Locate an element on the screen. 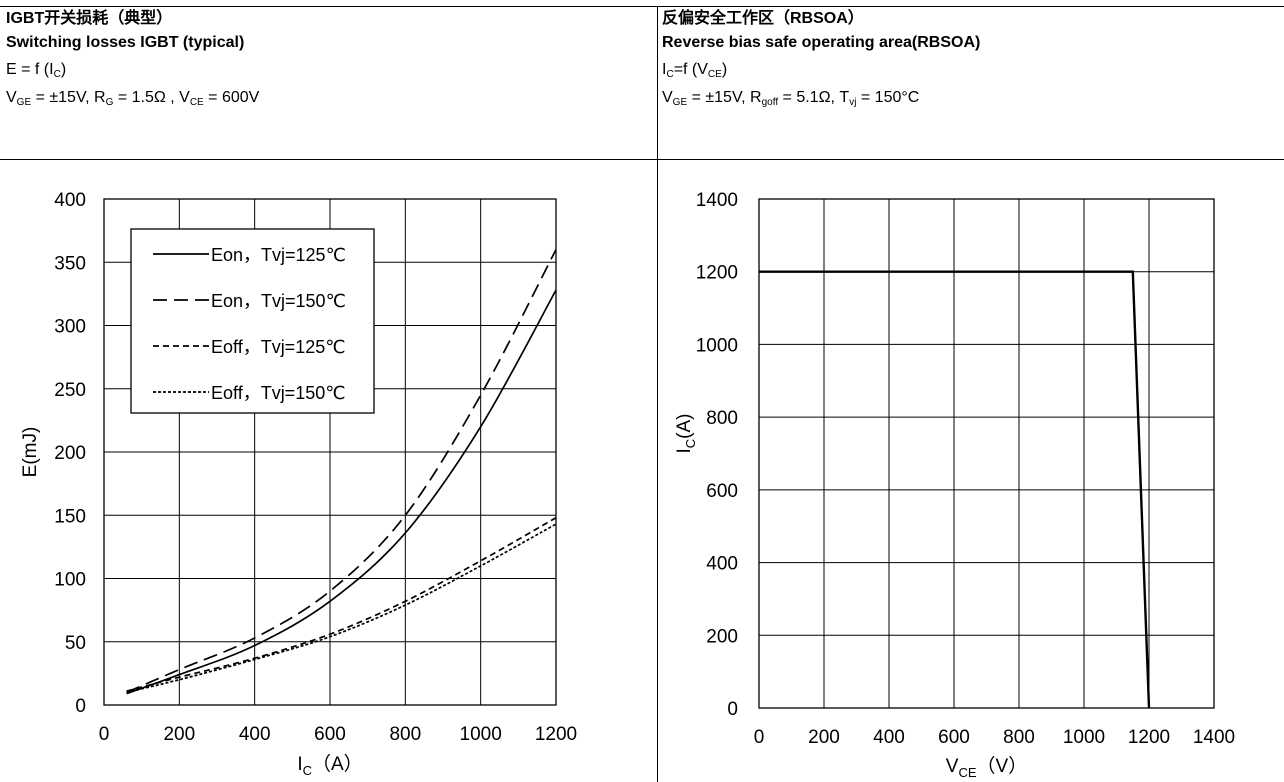 This screenshot has height=782, width=1284. left-conditions: VGE = ±15V, RG = 1.5Ω , VCE = 600V is located at coordinates (133, 98).